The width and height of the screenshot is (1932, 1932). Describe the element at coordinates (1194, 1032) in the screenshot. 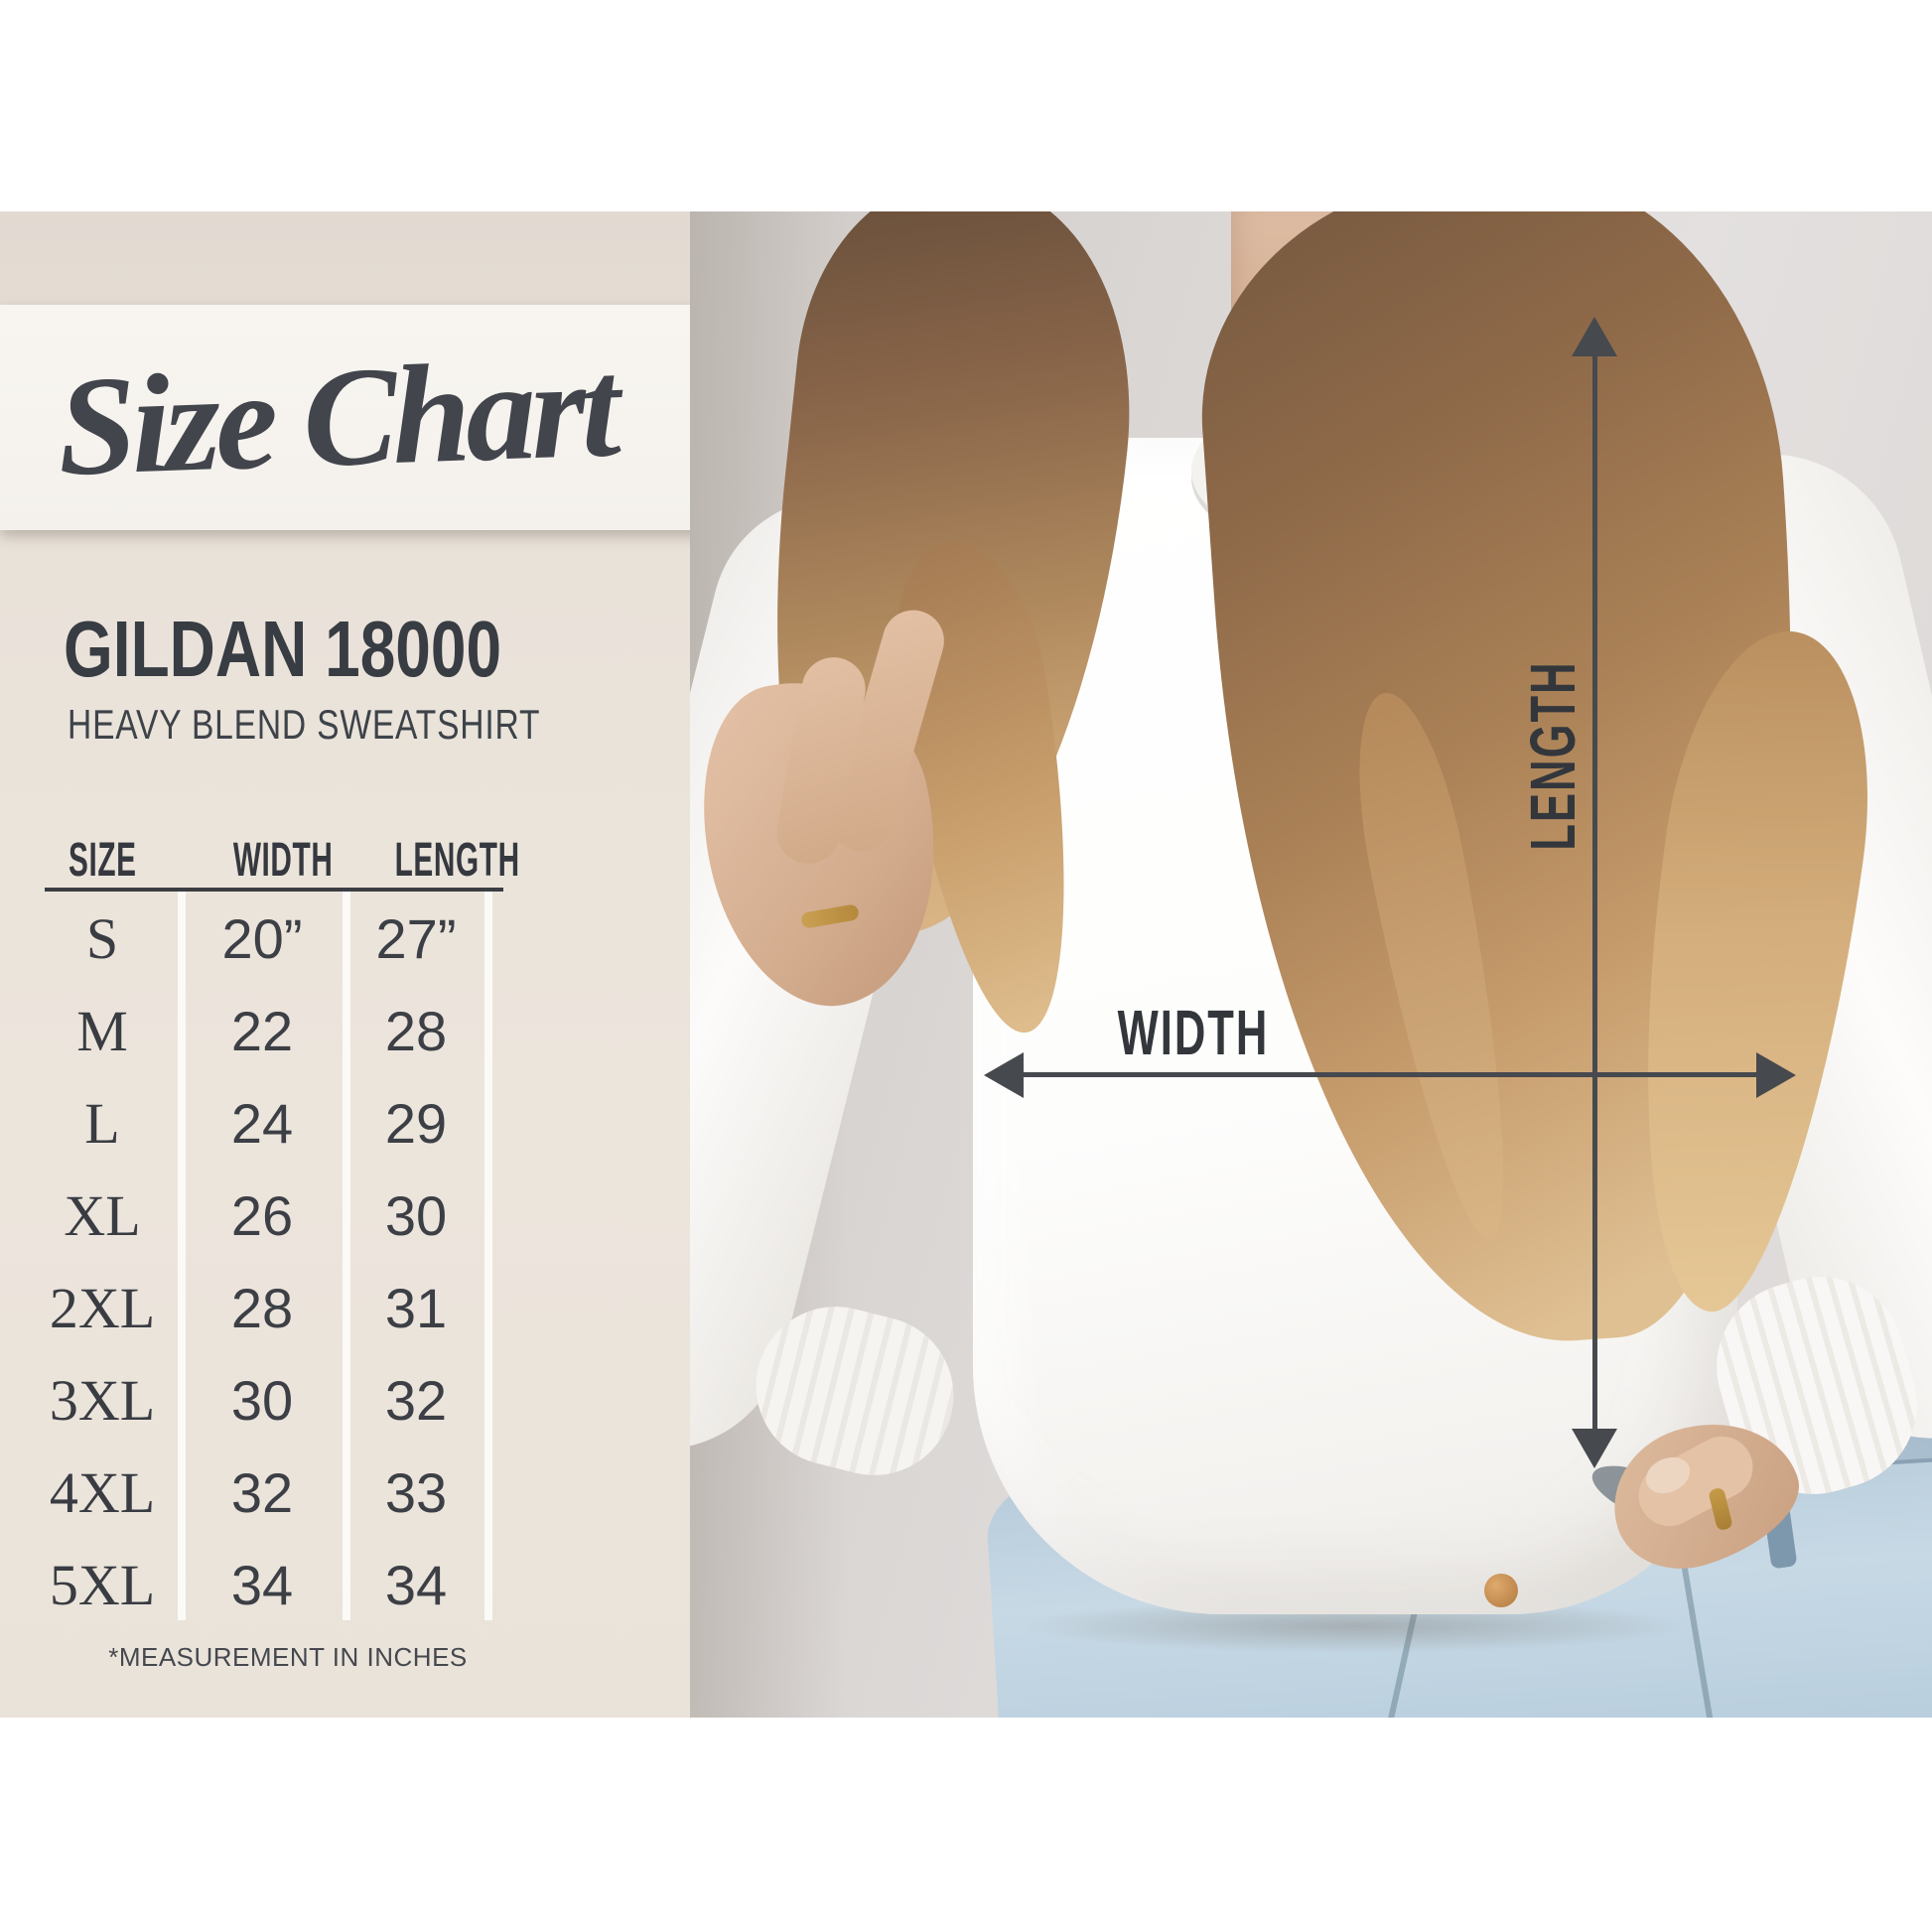

I see `width-label-text: WIDTH` at that location.